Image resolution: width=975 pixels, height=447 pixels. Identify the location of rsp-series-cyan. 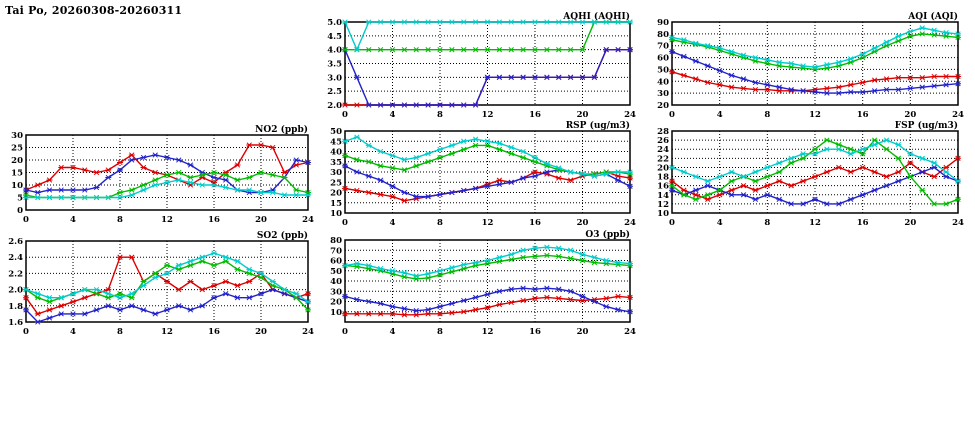
(487, 156).